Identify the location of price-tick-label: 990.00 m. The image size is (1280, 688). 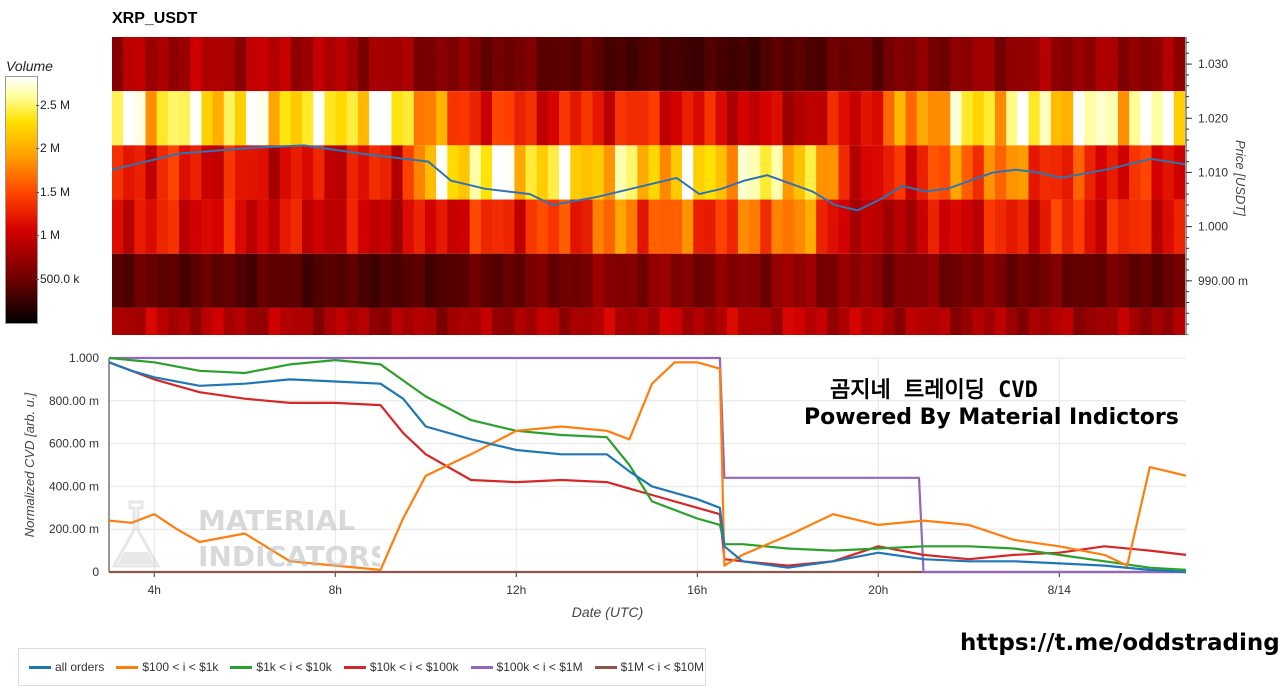
(1223, 281).